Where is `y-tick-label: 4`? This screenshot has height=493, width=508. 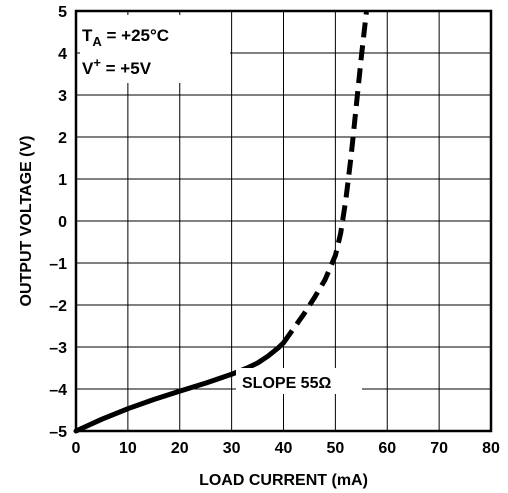 y-tick-label: 4 is located at coordinates (62, 54).